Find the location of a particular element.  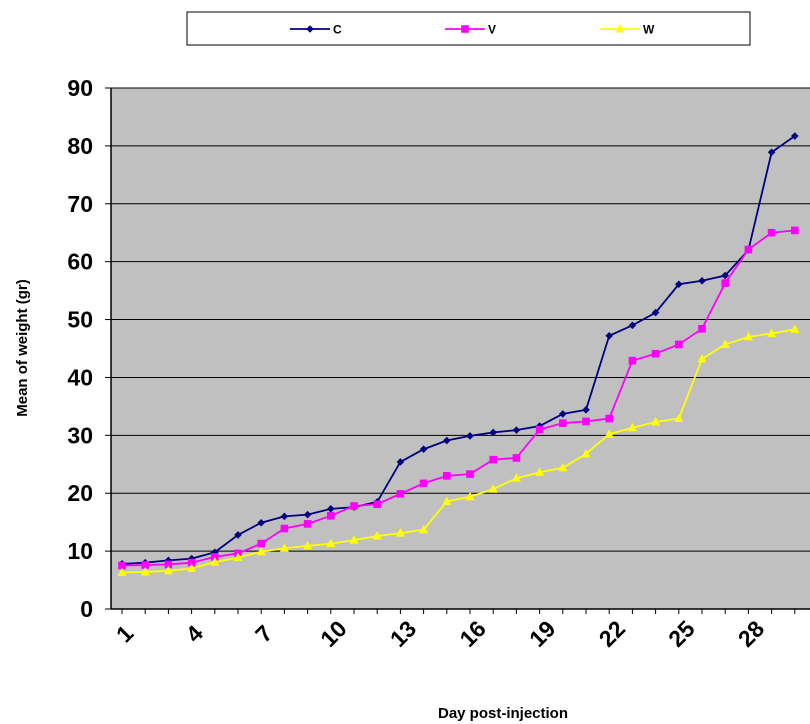

legend-label: V is located at coordinates (492, 30).